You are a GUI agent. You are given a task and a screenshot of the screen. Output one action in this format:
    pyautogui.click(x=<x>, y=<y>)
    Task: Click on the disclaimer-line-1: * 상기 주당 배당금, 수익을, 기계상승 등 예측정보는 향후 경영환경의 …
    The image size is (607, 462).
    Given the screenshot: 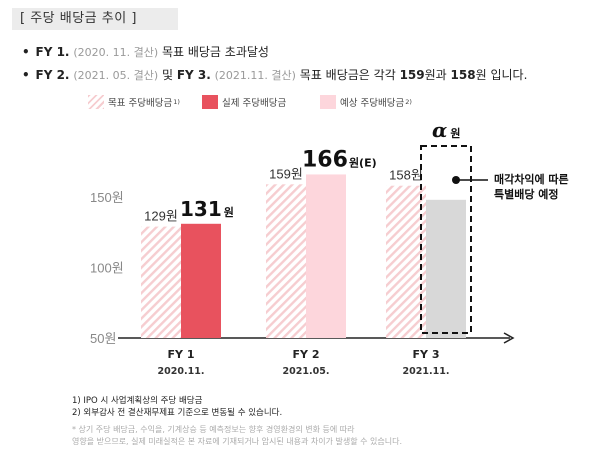 What is the action you would take?
    pyautogui.click(x=213, y=429)
    